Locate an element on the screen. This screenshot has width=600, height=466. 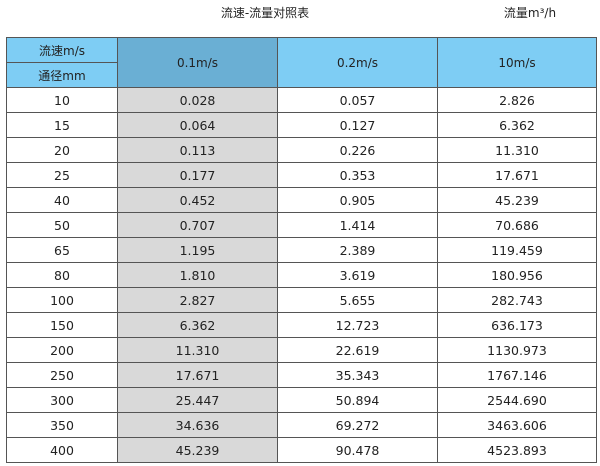
diameter-cell: 15 is located at coordinates (62, 125).